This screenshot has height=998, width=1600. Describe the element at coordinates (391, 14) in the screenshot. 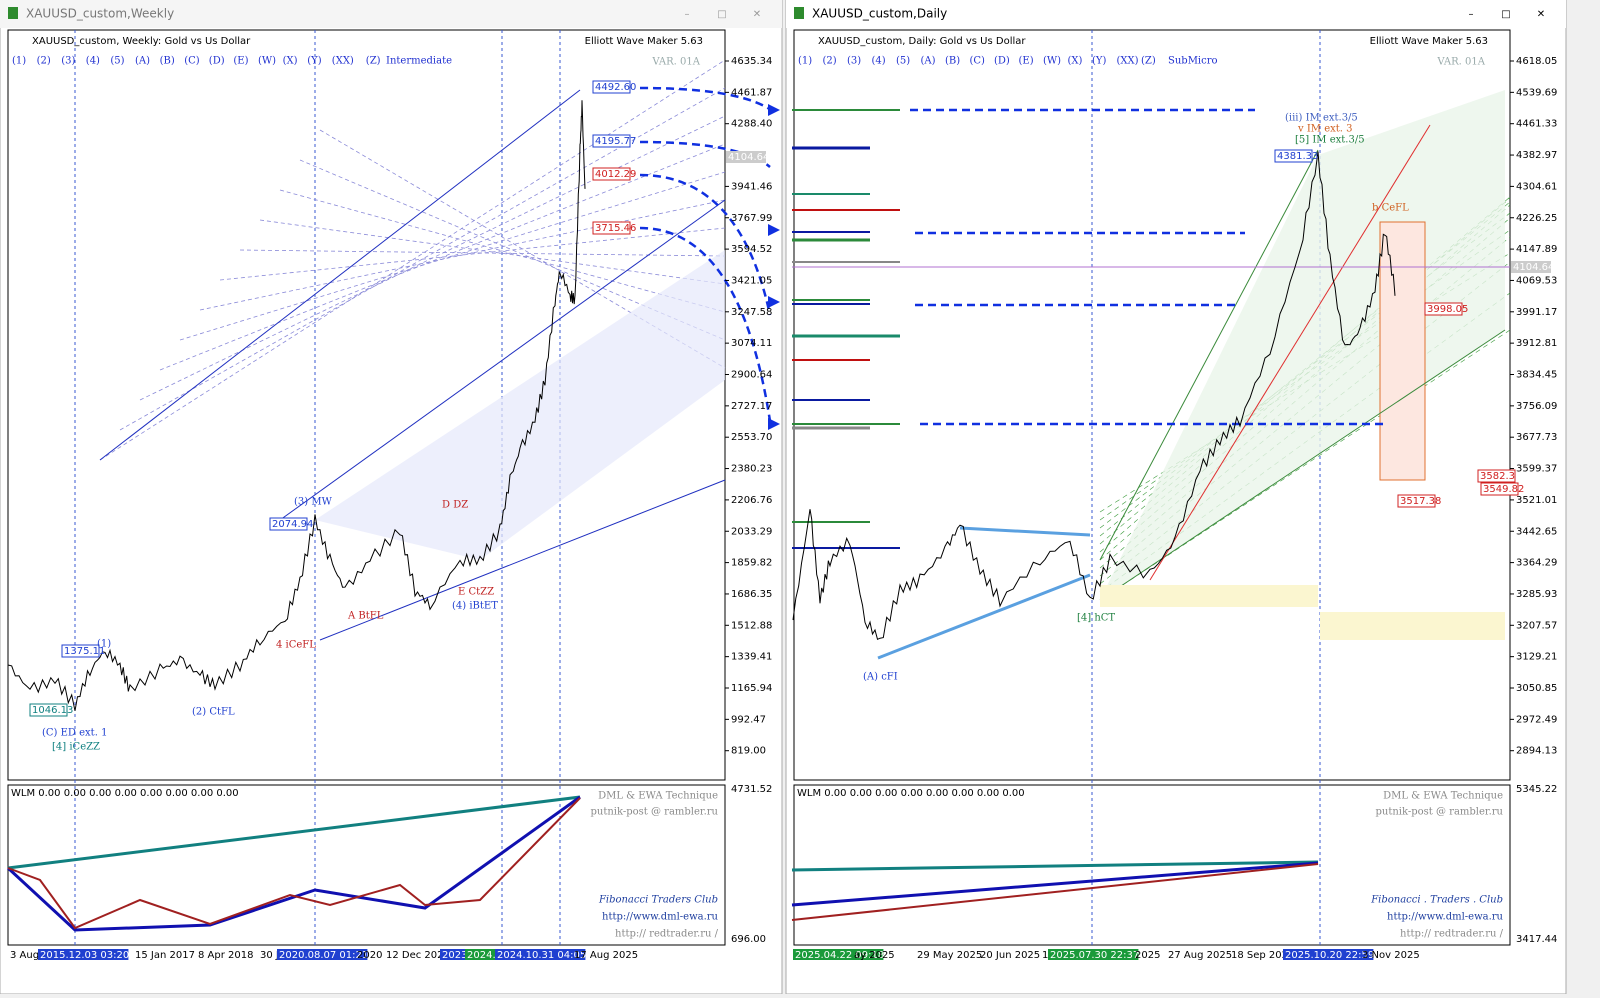

I see `title-bar` at that location.